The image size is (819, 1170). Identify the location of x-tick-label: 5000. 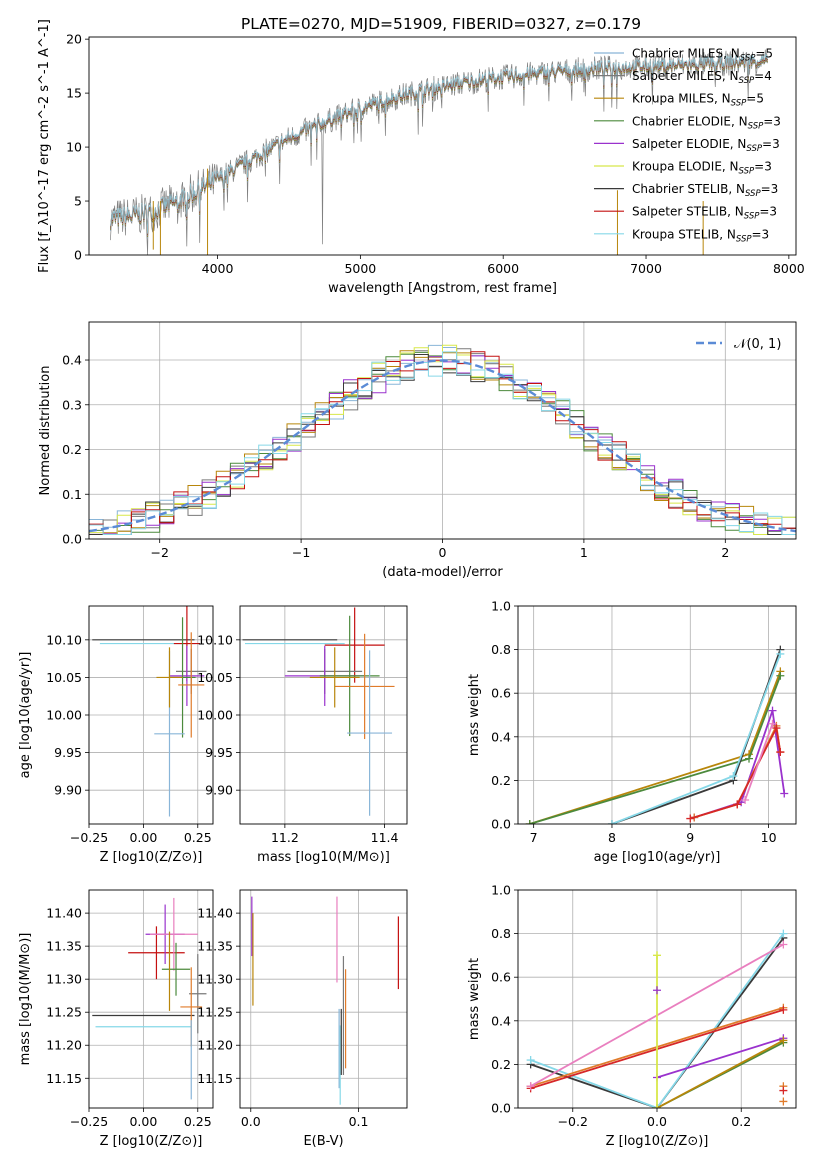
(360, 268).